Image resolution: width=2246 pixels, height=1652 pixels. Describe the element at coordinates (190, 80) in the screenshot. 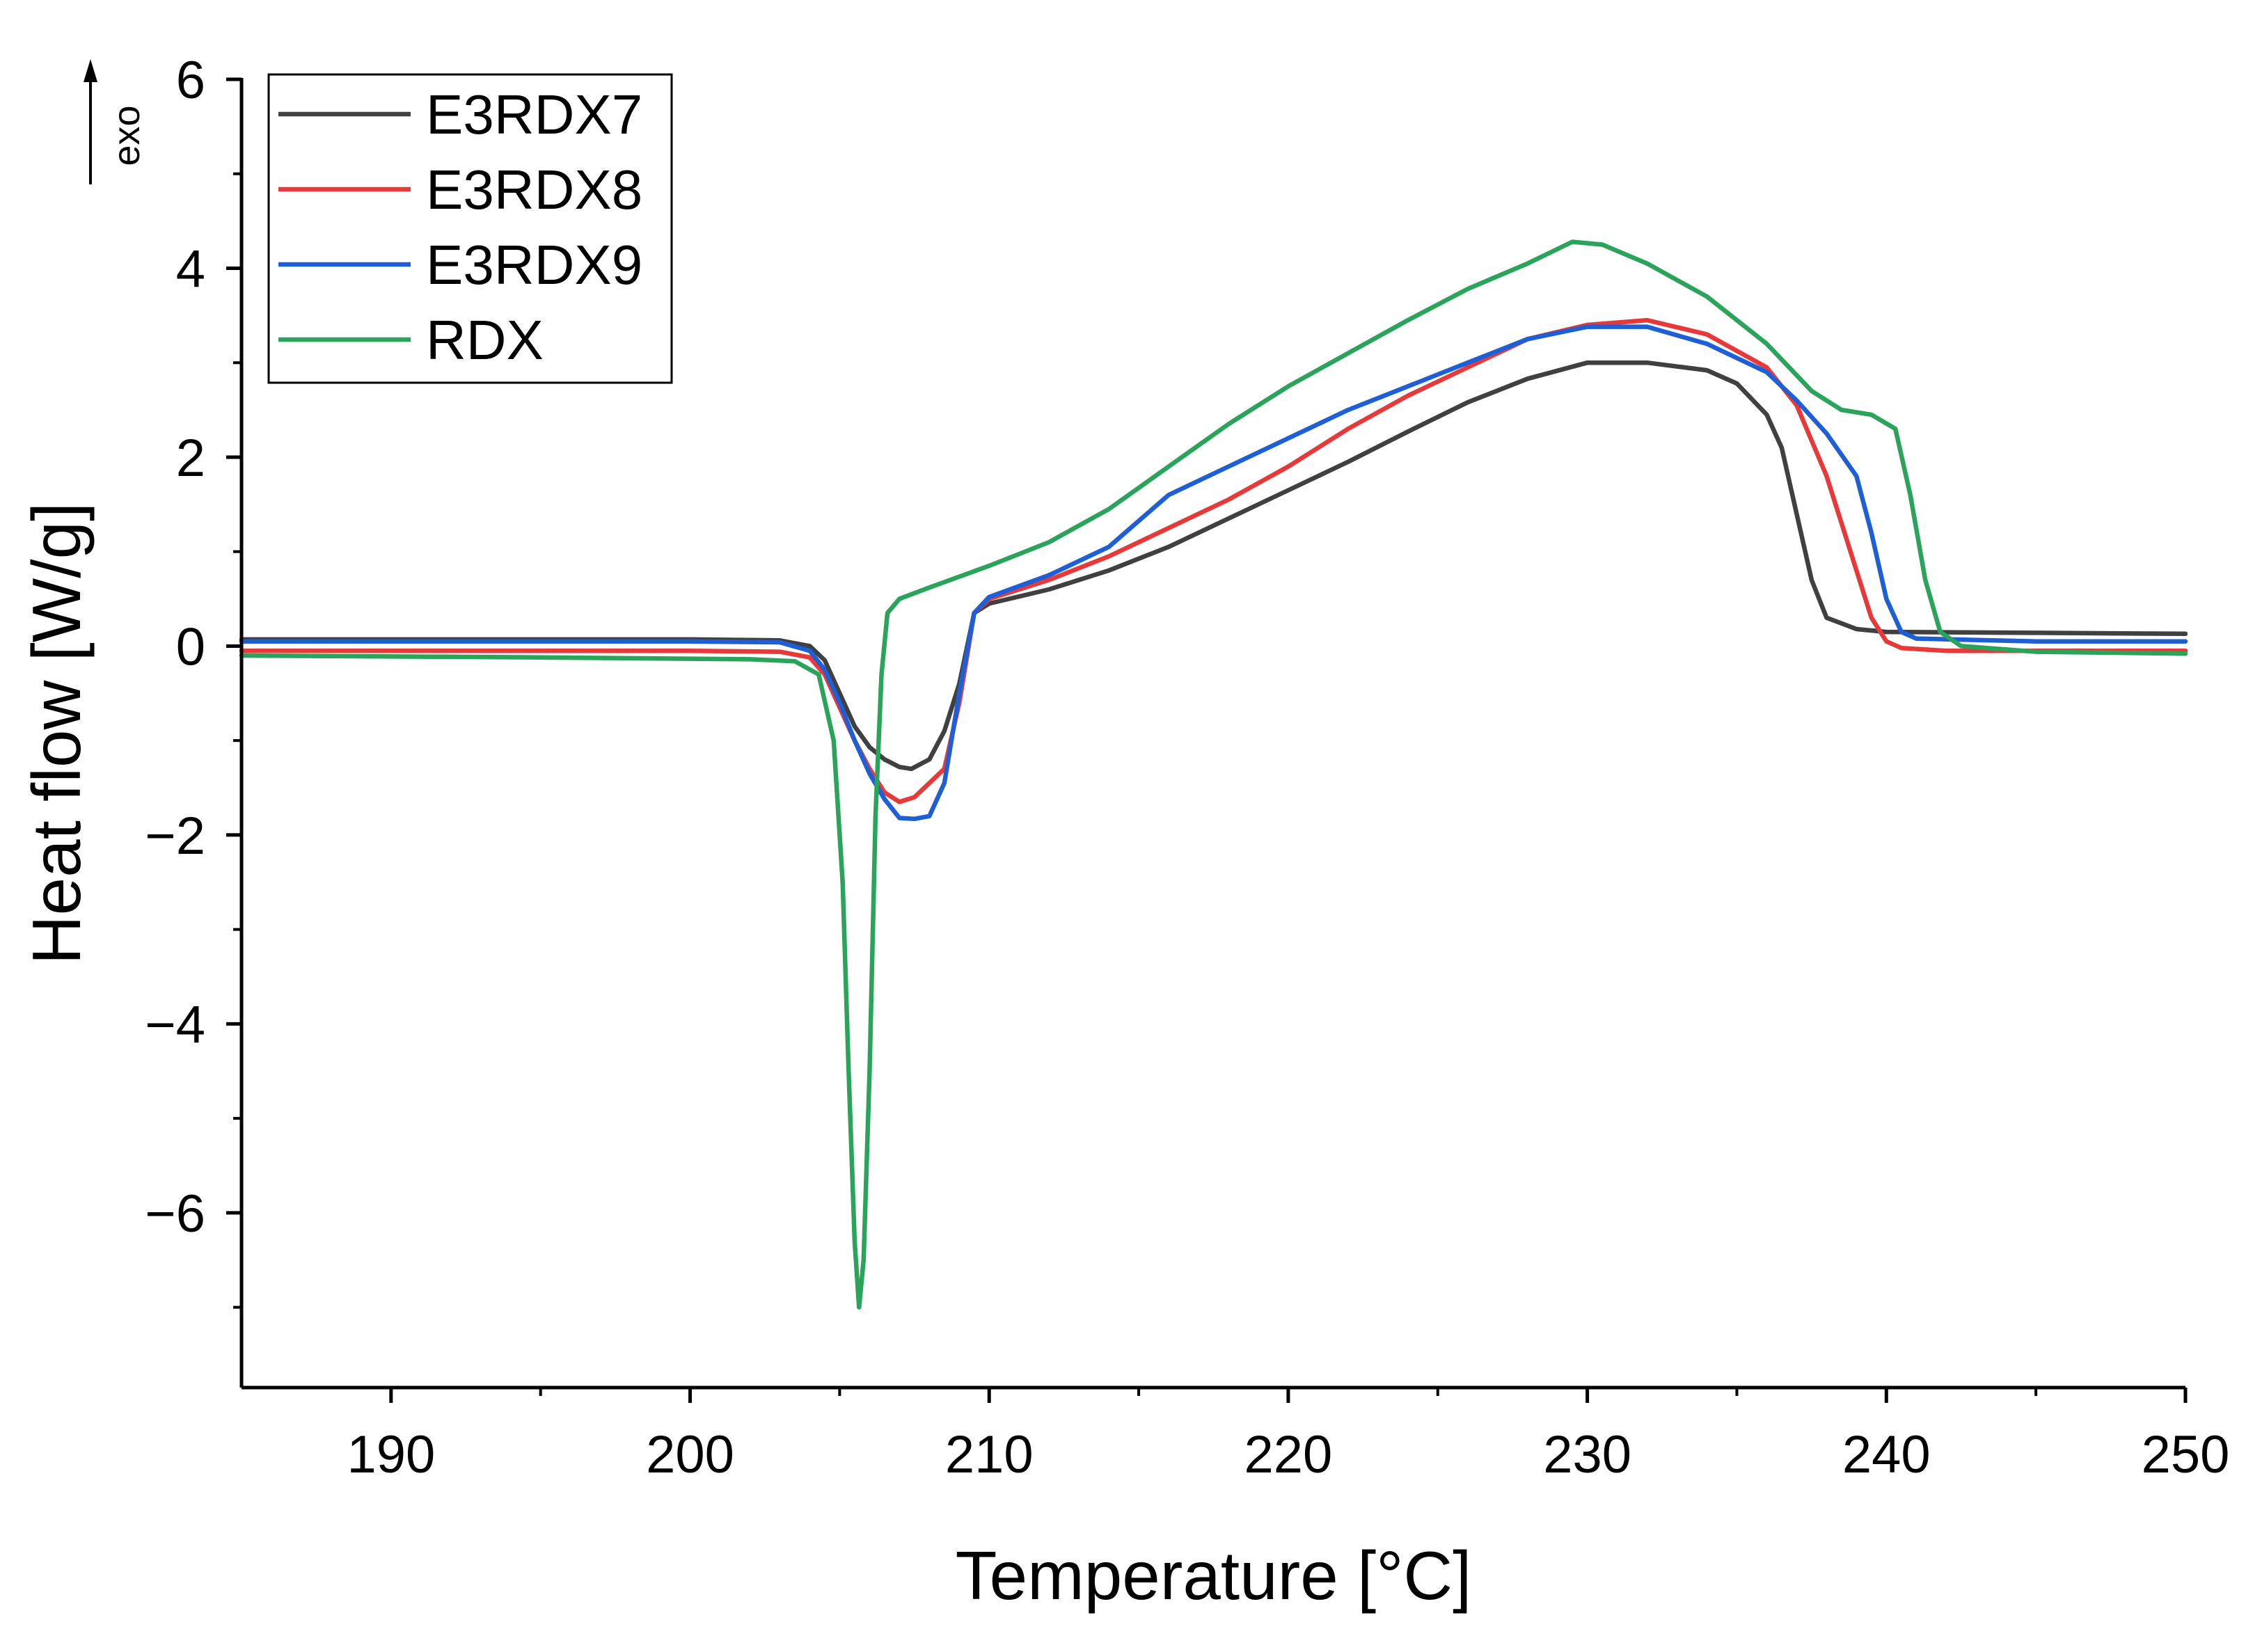

I see `y-tick-label: 6` at that location.